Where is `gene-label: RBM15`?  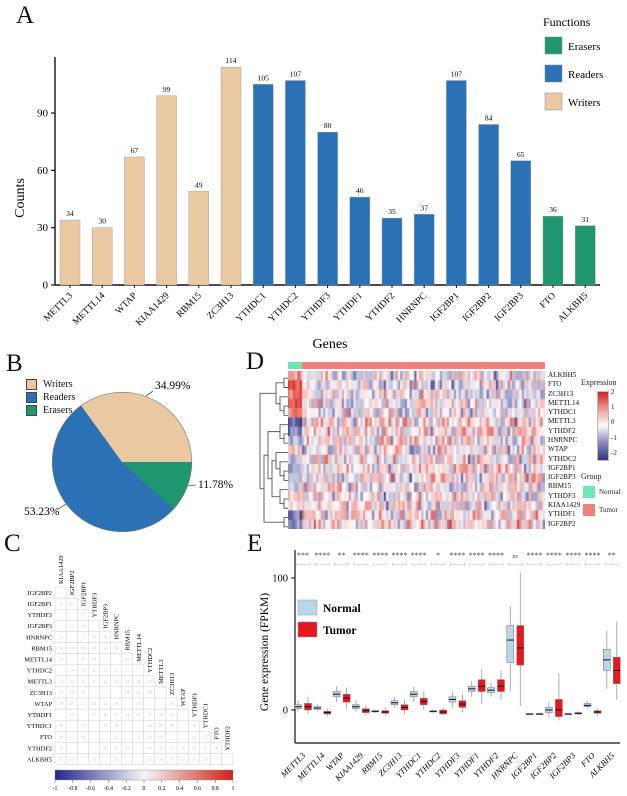
gene-label: RBM15 is located at coordinates (189, 305).